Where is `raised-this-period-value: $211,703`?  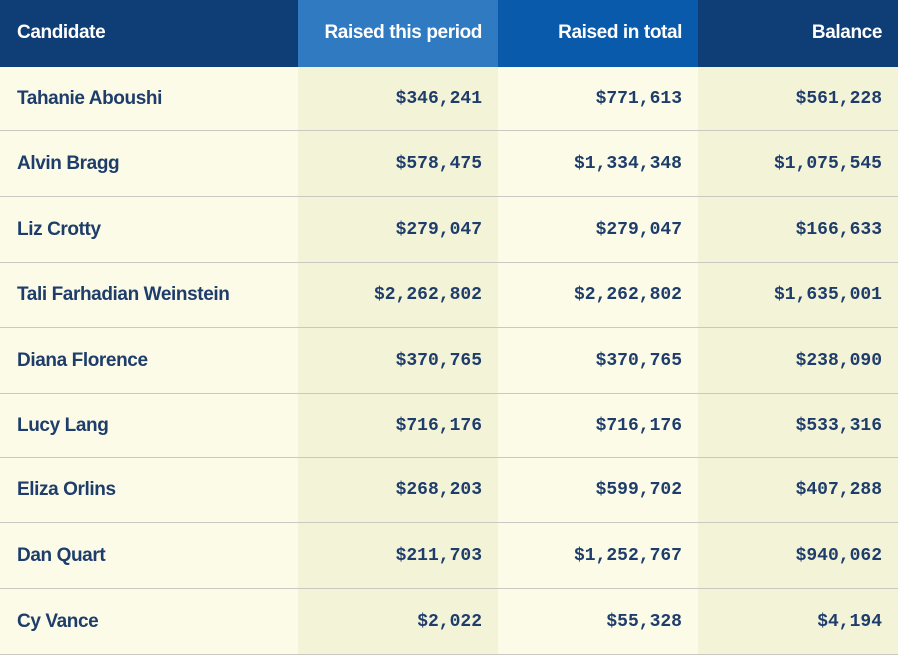
raised-this-period-value: $211,703 is located at coordinates (398, 555).